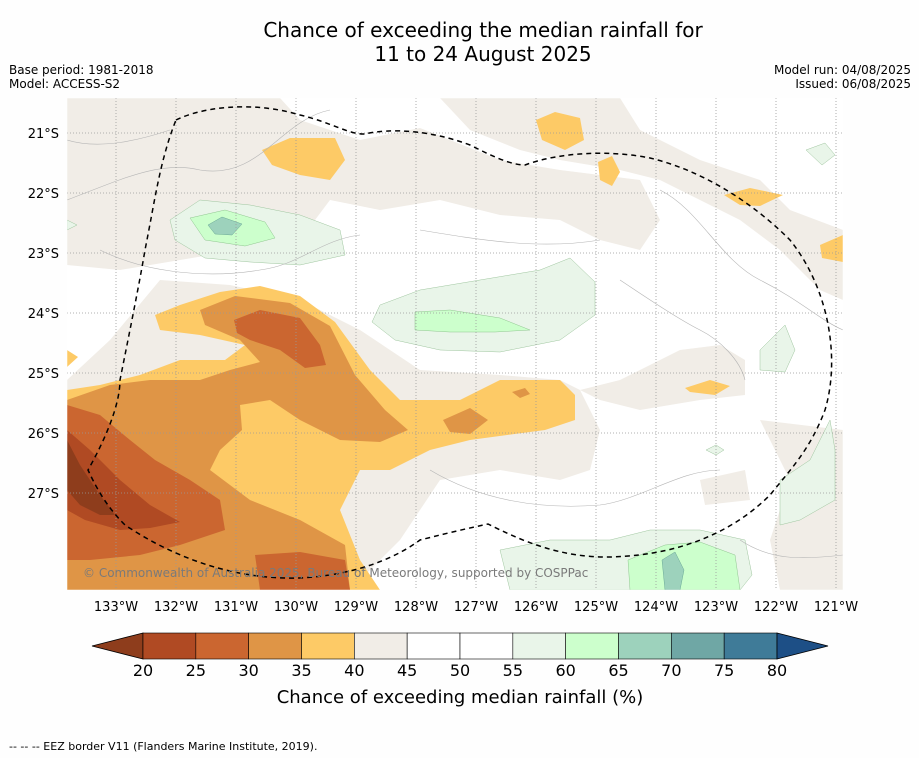  I want to click on colorbar-label: Chance of exceeding median rainfall (%), so click(460, 697).